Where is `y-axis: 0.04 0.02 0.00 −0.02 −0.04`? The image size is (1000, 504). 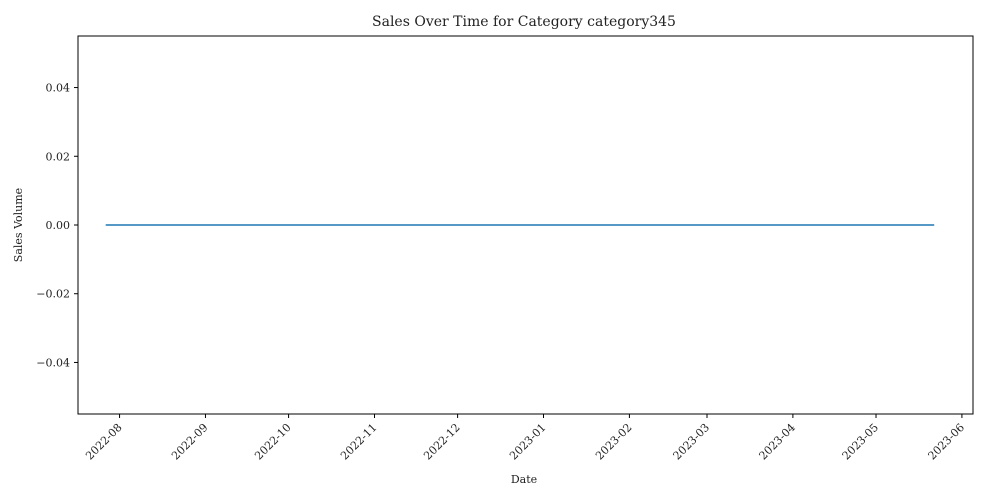 y-axis: 0.04 0.02 0.00 −0.02 −0.04 is located at coordinates (57, 225).